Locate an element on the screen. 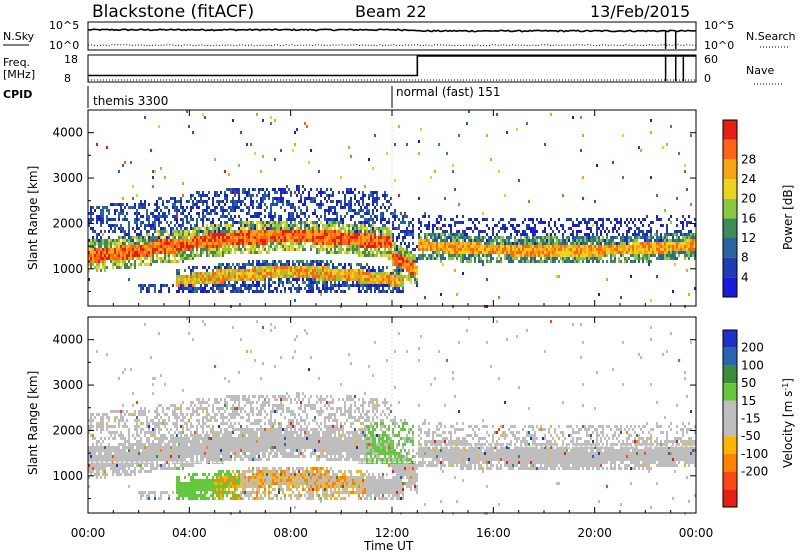 This screenshot has width=800, height=554. nsearch-label: N.Search is located at coordinates (771, 36).